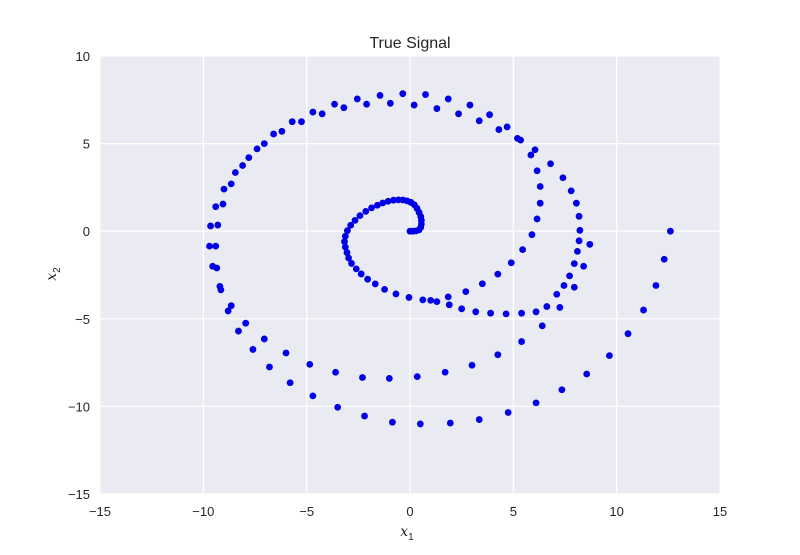 The height and width of the screenshot is (555, 800). I want to click on x-tick-labels: −15 −10 −5 0 5 10 15, so click(408, 511).